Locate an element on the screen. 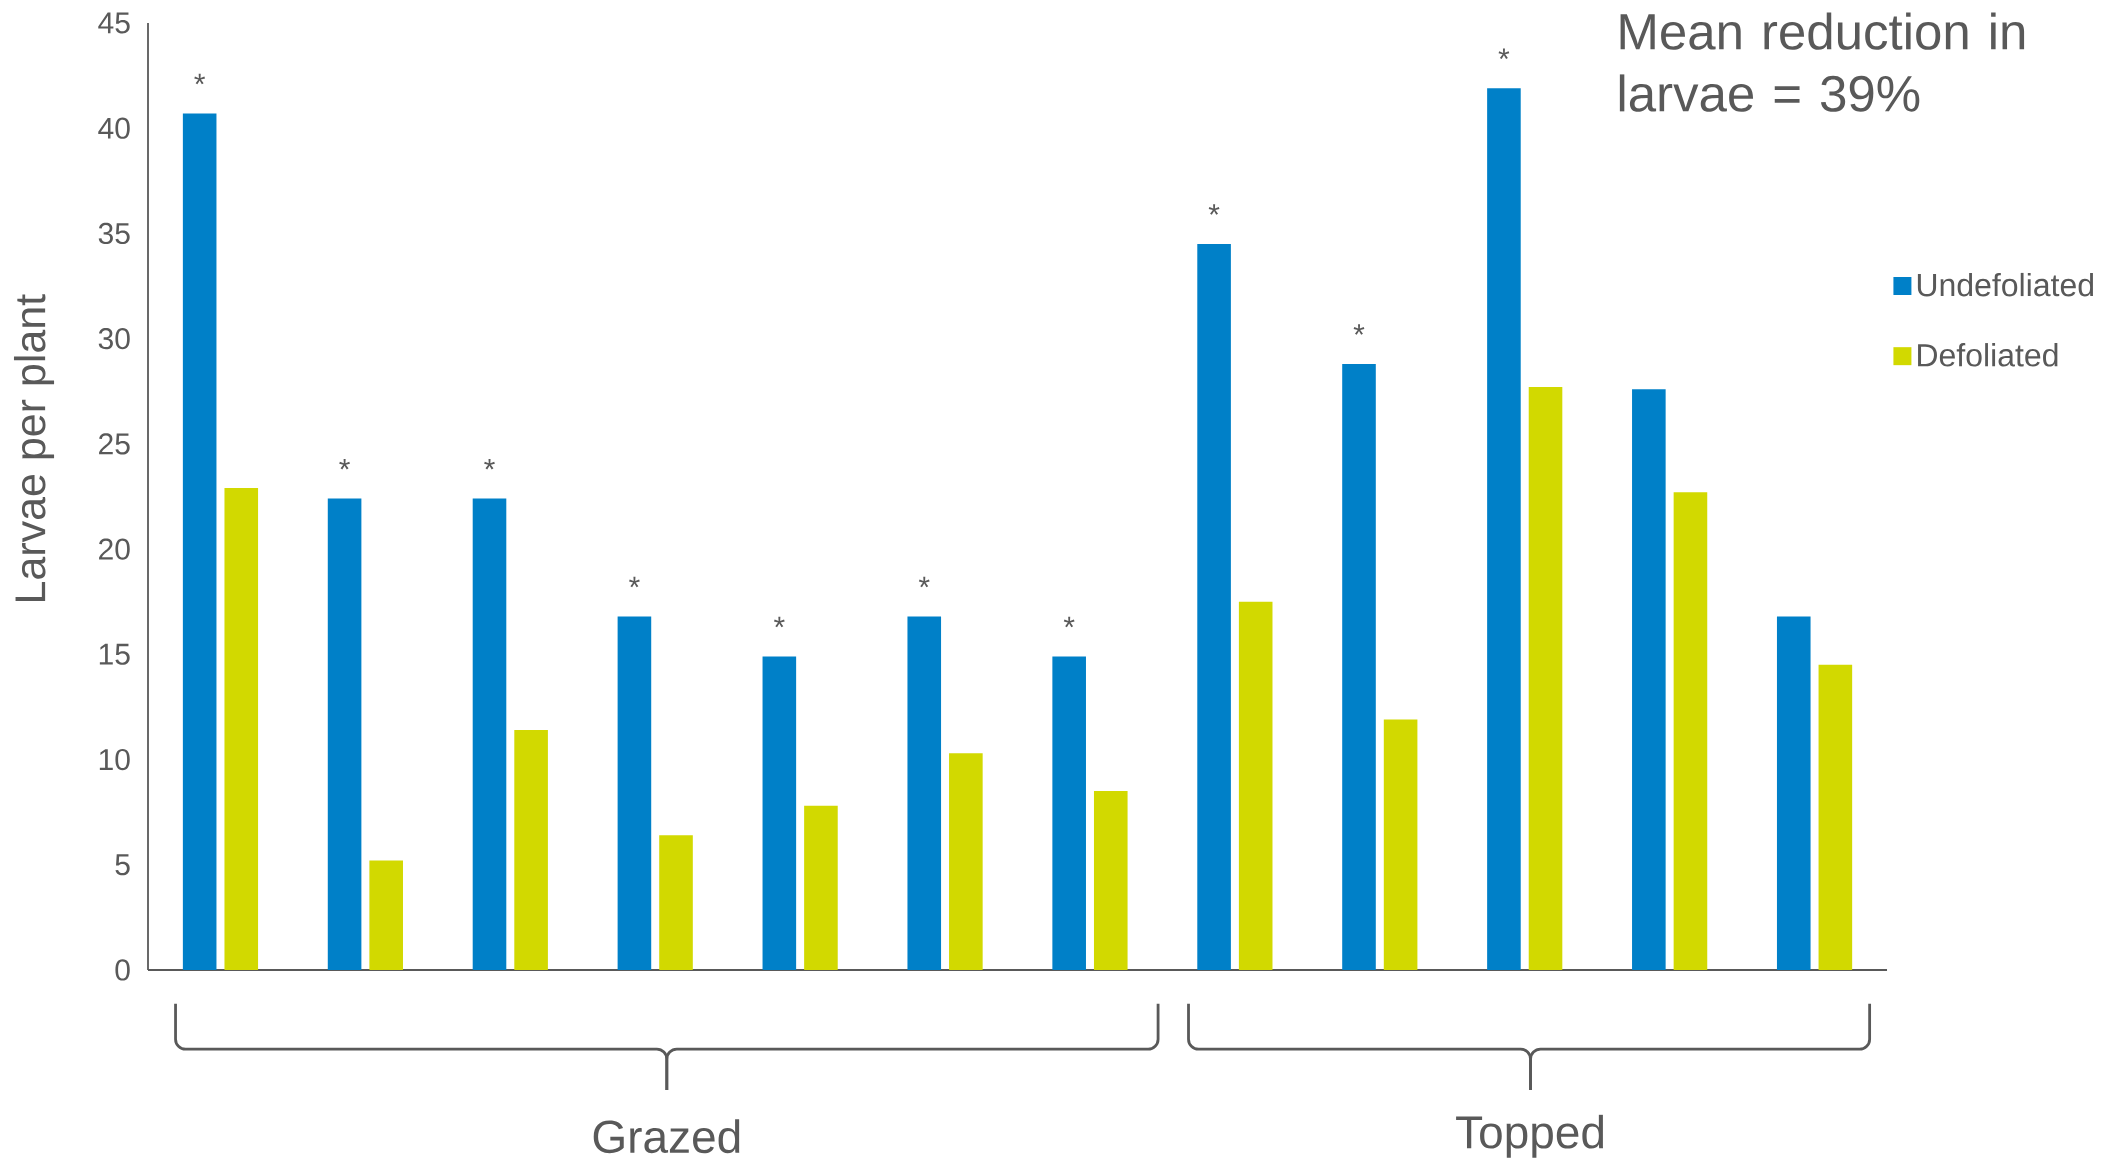 This screenshot has width=2103, height=1158. y-tick-label: 5 is located at coordinates (122, 865).